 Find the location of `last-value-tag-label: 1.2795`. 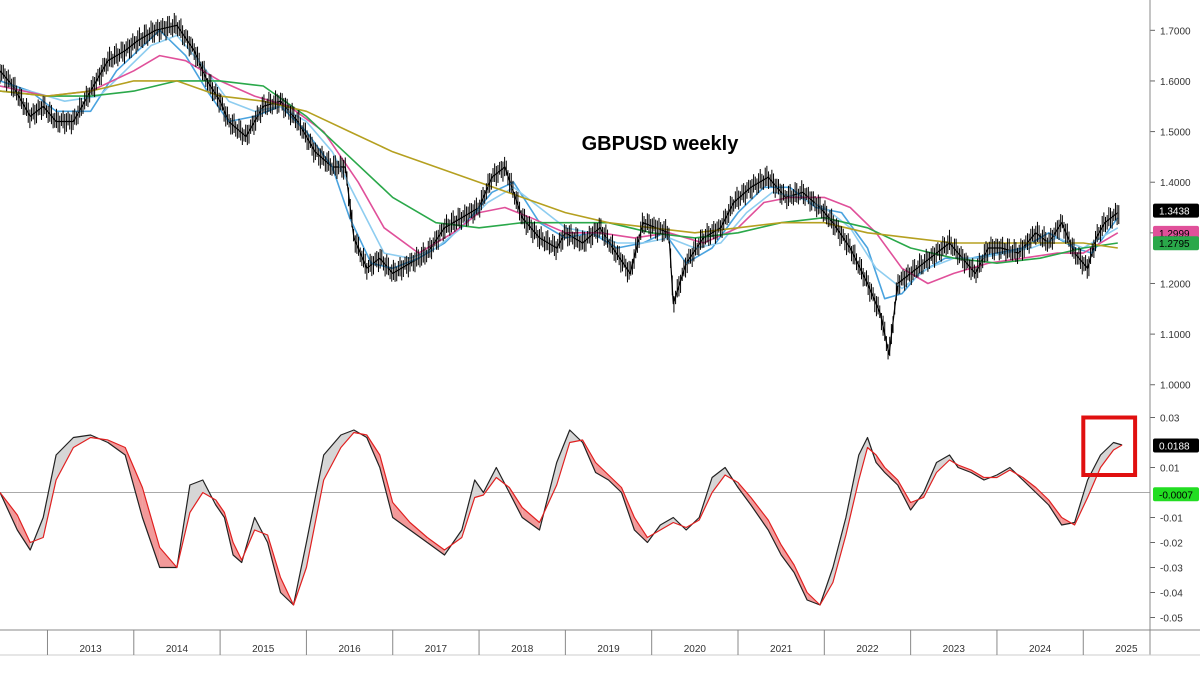

last-value-tag-label: 1.2795 is located at coordinates (1174, 244).